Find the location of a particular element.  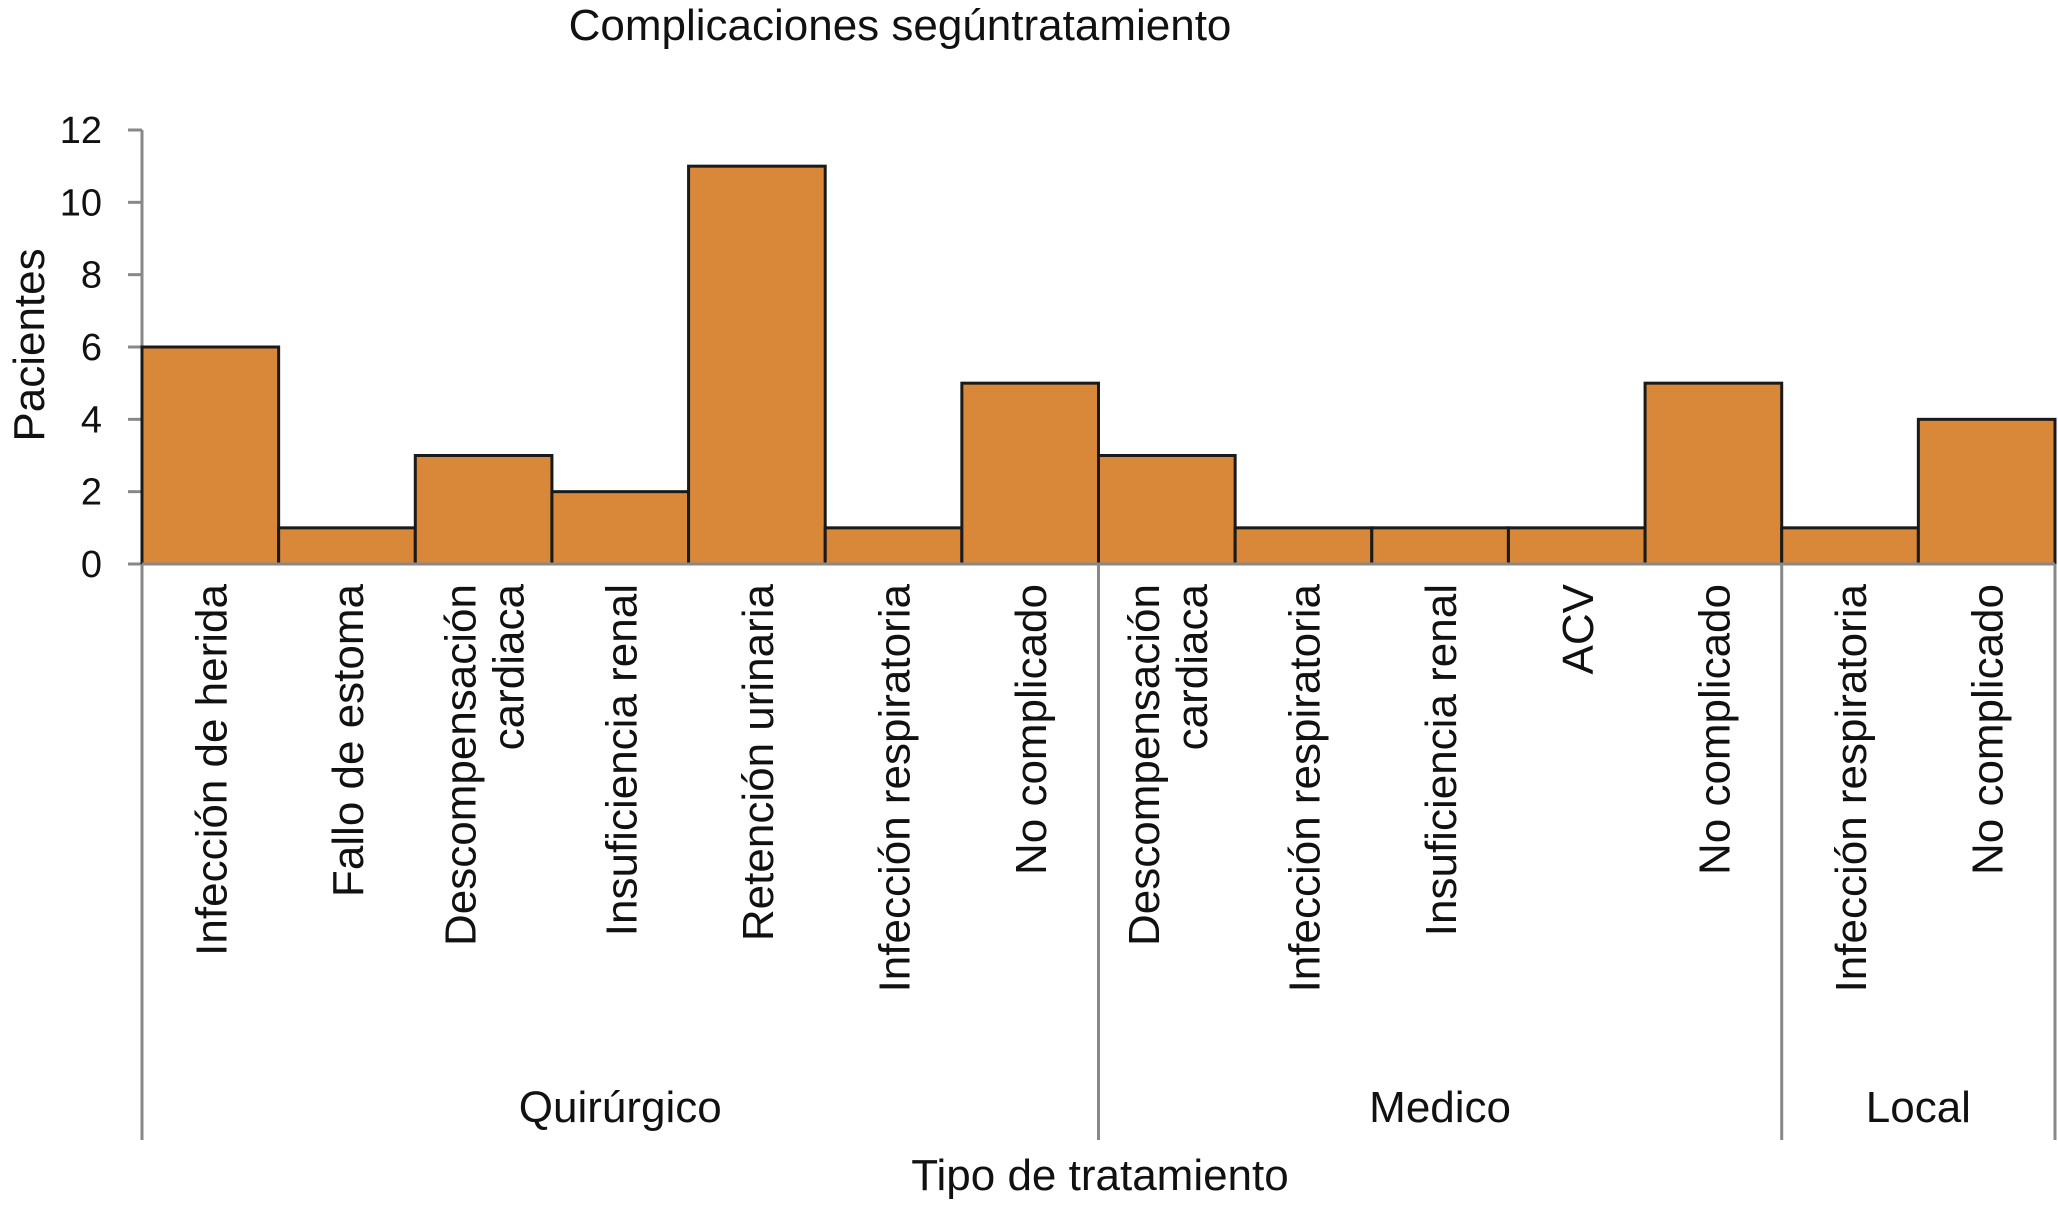

y-tick-label: 10 is located at coordinates (81, 203).